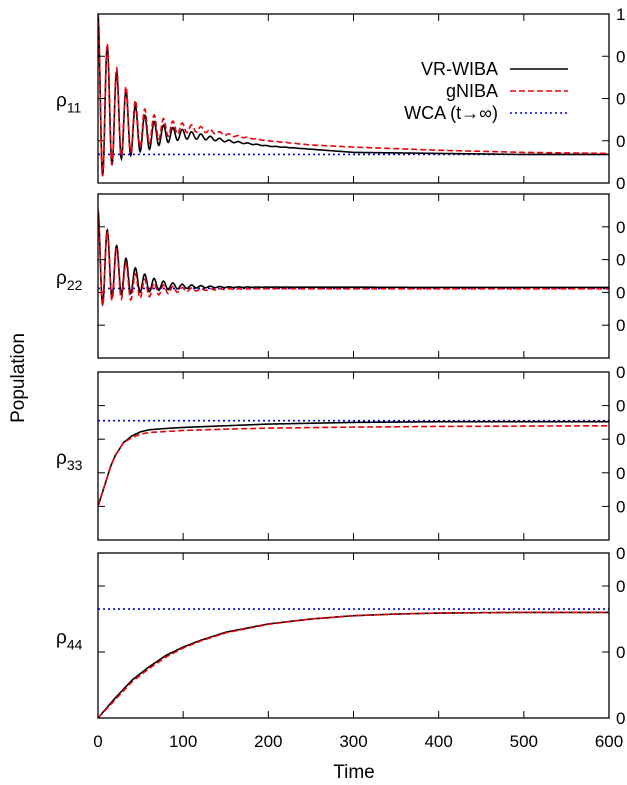  What do you see at coordinates (97, 741) in the screenshot?
I see `x-tick-label: 0` at bounding box center [97, 741].